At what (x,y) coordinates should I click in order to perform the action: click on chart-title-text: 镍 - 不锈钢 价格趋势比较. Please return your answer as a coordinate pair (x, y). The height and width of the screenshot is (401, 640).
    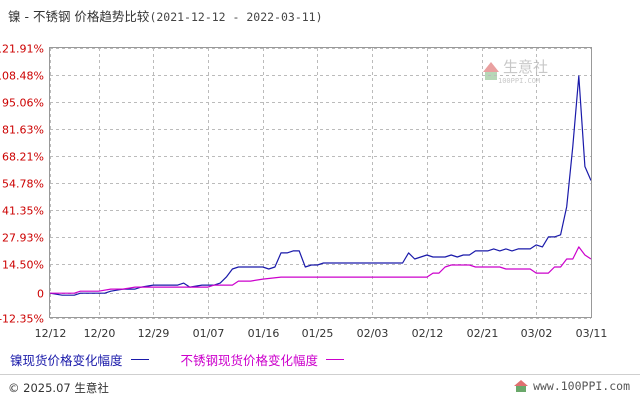
    Looking at the image, I should click on (79, 16).